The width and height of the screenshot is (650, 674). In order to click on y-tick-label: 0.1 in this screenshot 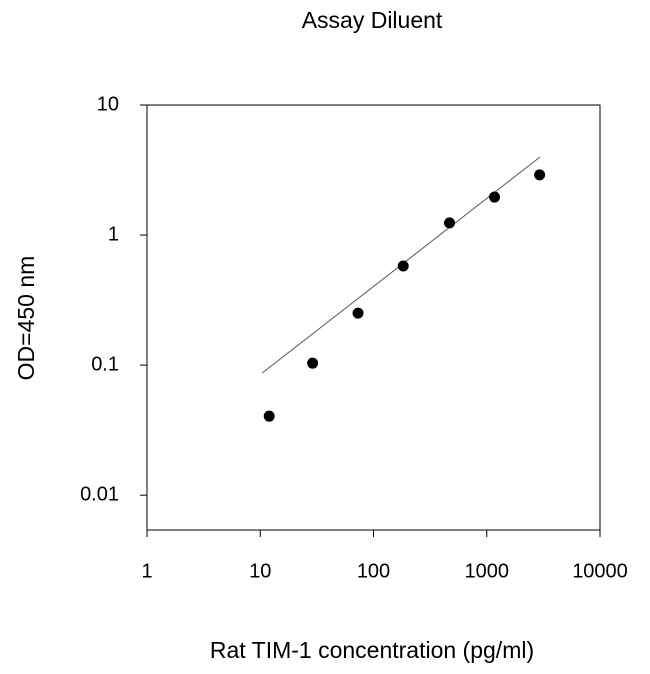, I will do `click(105, 364)`.